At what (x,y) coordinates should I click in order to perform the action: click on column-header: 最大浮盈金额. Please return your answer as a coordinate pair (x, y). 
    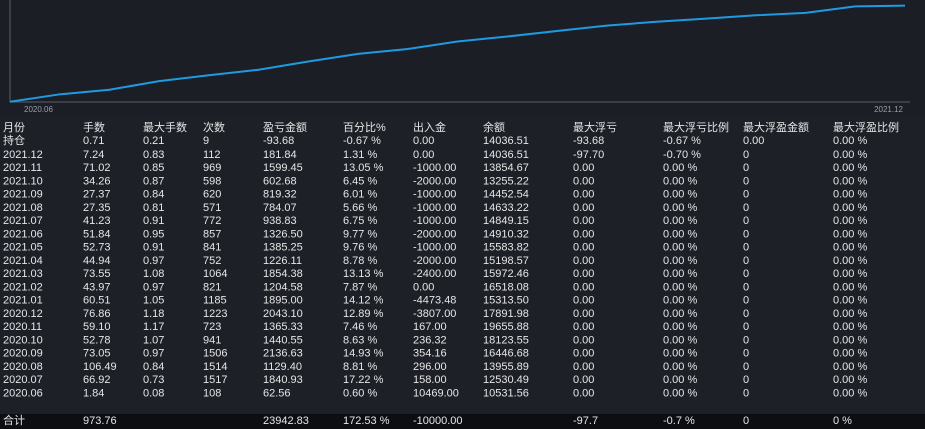
    Looking at the image, I should click on (776, 127).